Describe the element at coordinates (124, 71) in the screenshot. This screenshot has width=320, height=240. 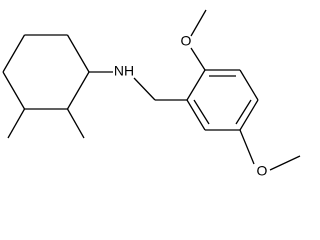
I see `atom-label: NH` at that location.